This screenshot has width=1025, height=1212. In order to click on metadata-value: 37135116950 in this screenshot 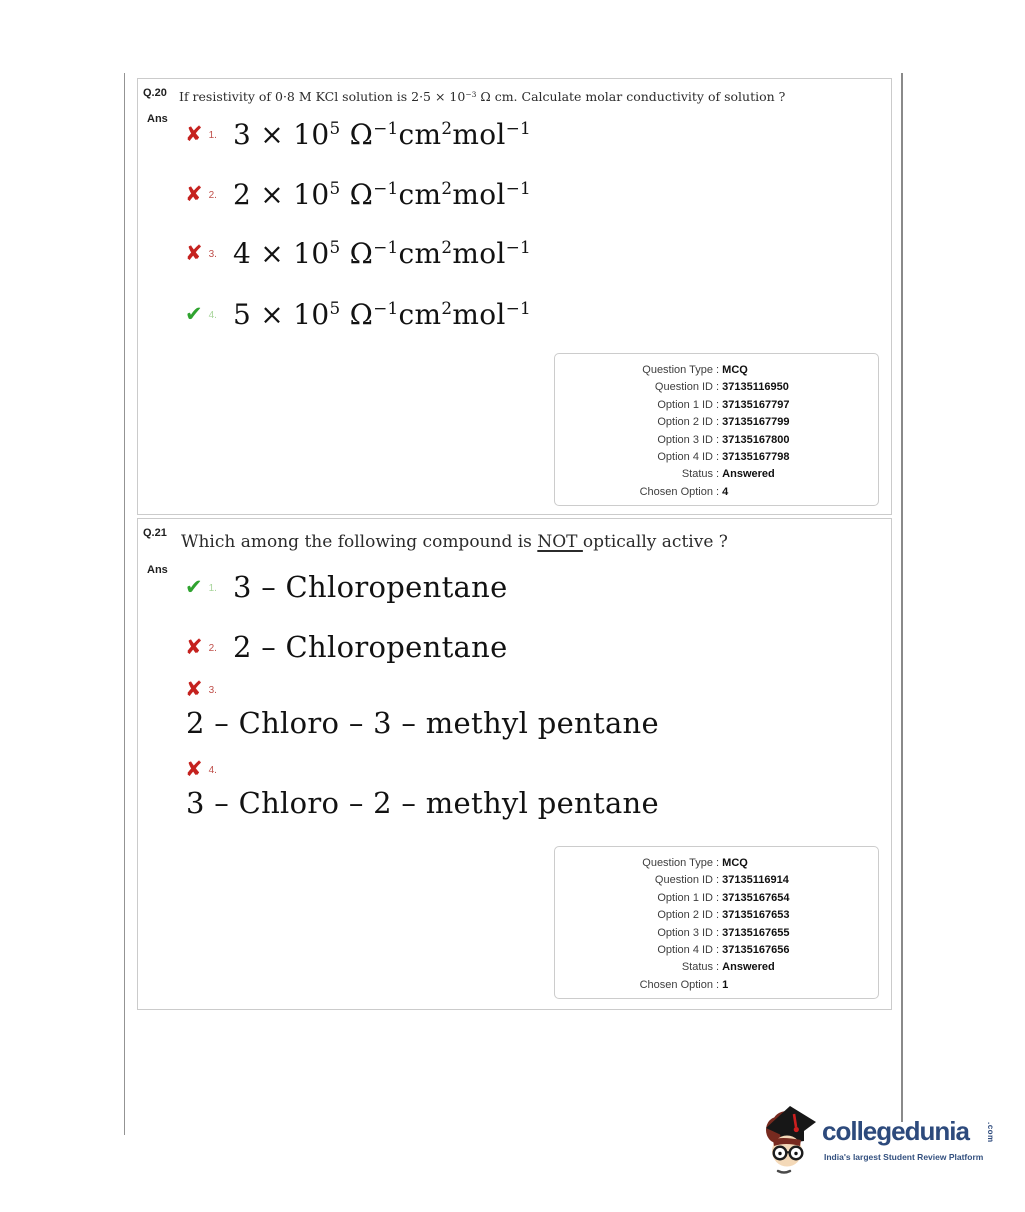, I will do `click(755, 387)`.